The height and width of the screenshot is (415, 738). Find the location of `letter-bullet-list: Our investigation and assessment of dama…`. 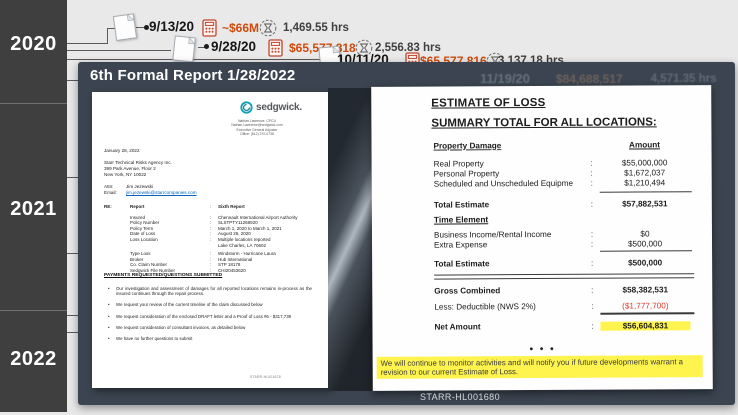

letter-bullet-list: Our investigation and assessment of dama… is located at coordinates (210, 316).